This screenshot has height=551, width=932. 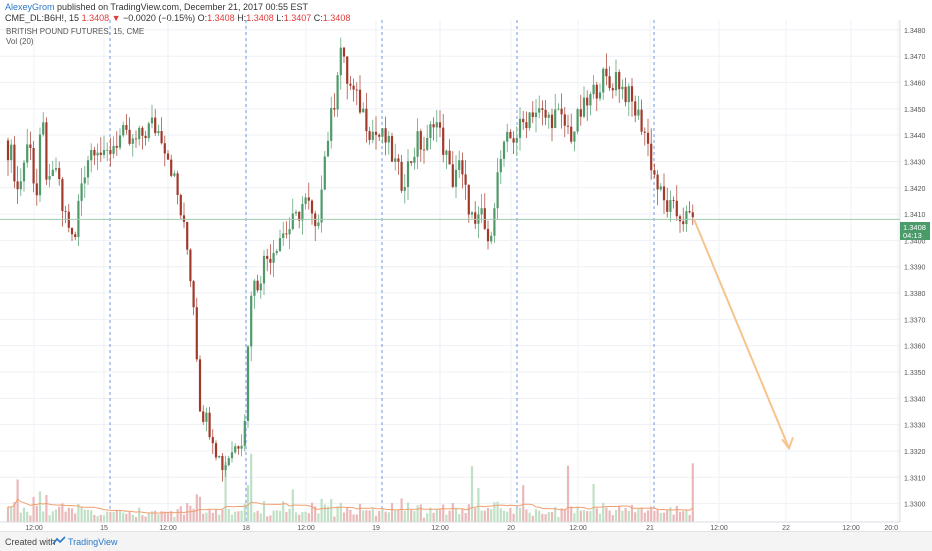 I want to click on volume-ma-line, so click(x=350, y=506).